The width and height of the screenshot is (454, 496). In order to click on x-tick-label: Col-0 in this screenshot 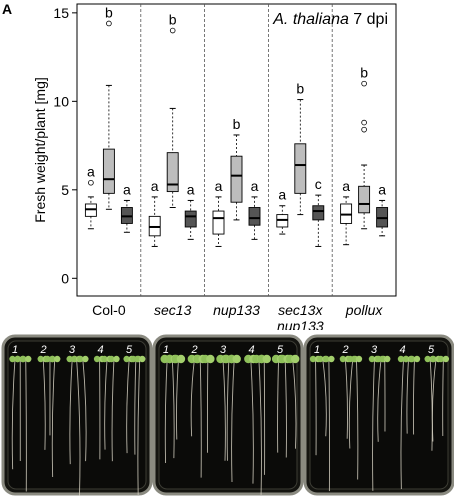, I will do `click(109, 310)`.